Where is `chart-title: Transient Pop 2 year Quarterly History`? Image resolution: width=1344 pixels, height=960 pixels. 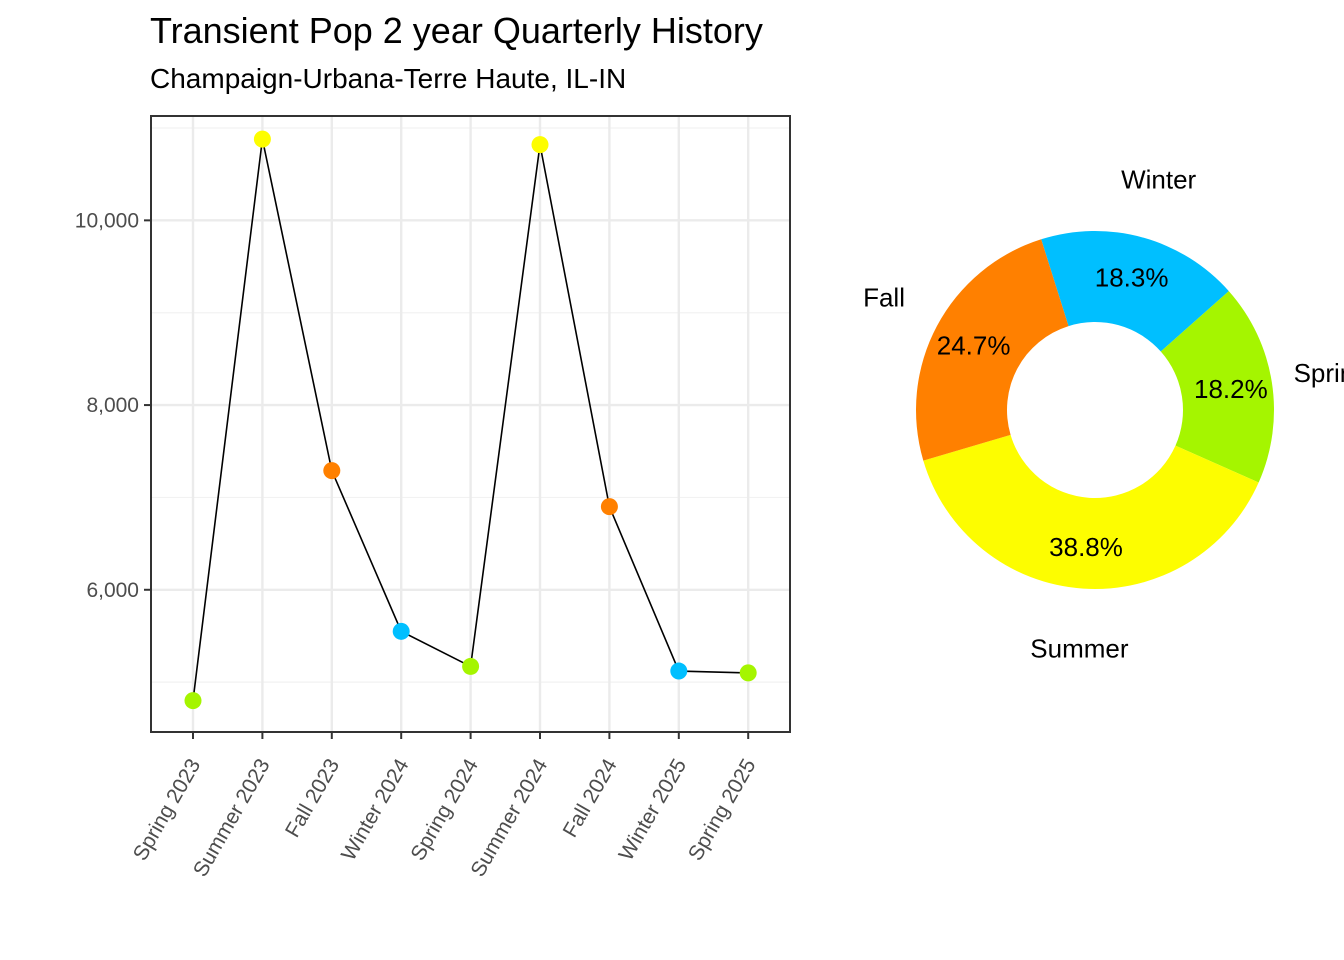
chart-title: Transient Pop 2 year Quarterly History is located at coordinates (456, 30).